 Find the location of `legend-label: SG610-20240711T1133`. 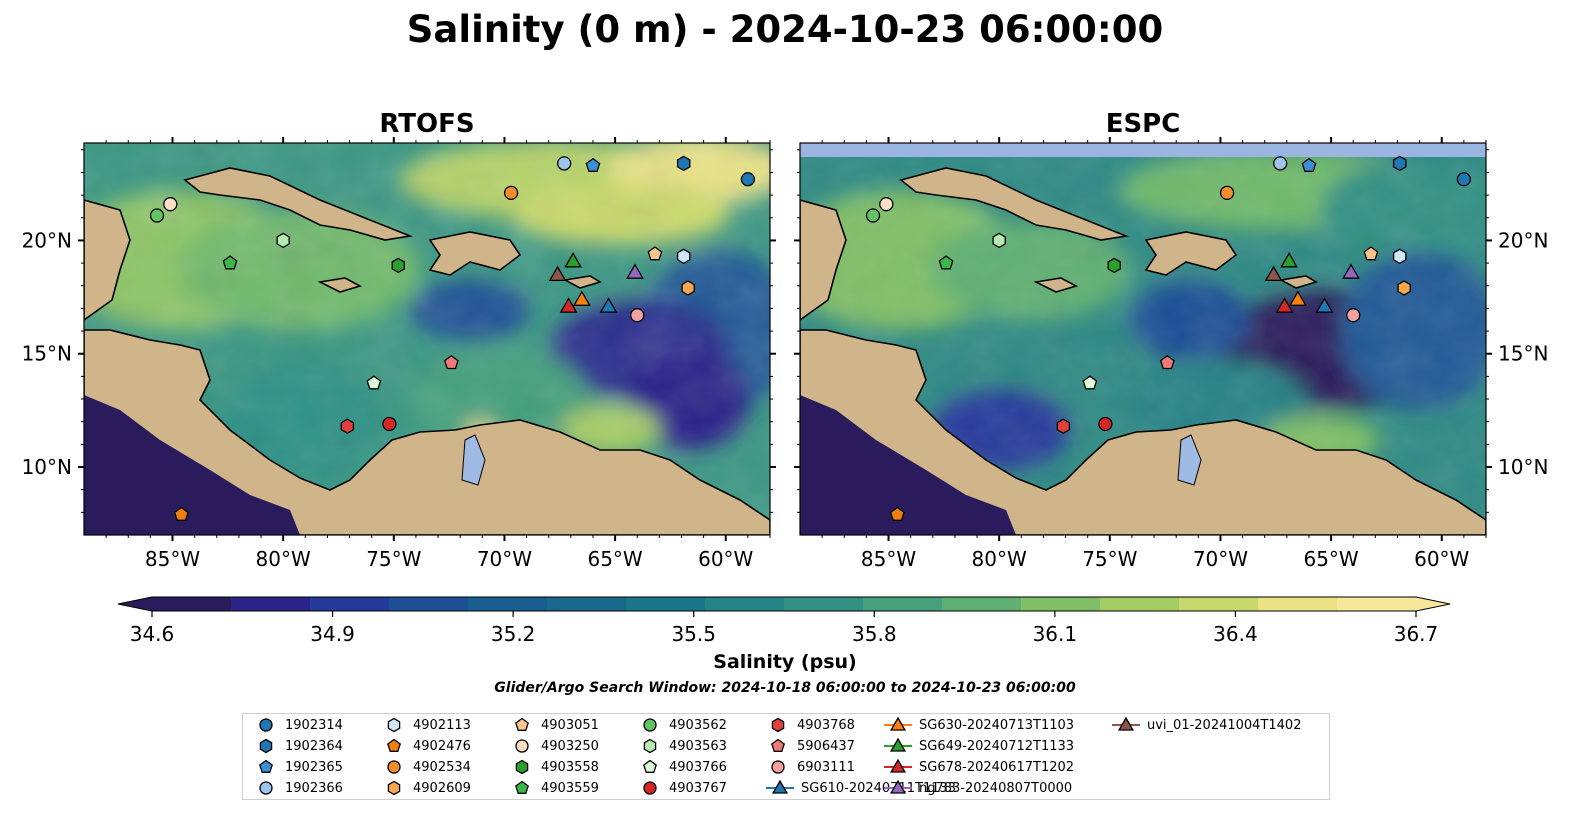

legend-label: SG610-20240711T1133 is located at coordinates (879, 788).